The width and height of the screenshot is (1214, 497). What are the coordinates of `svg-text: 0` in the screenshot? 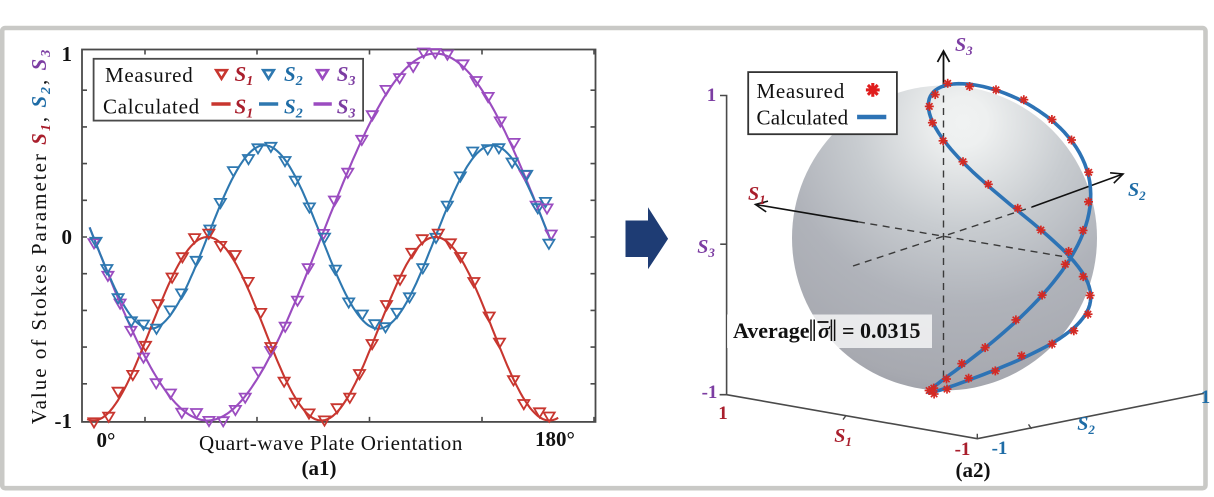 It's located at (67, 237).